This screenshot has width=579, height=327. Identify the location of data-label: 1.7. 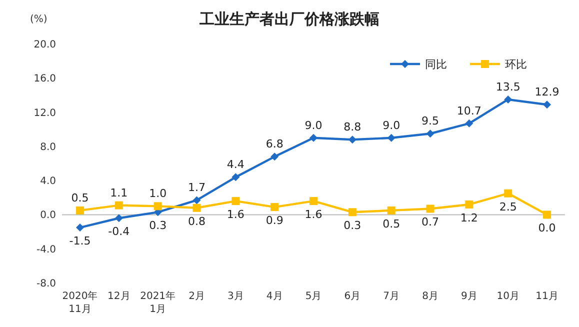
(197, 187).